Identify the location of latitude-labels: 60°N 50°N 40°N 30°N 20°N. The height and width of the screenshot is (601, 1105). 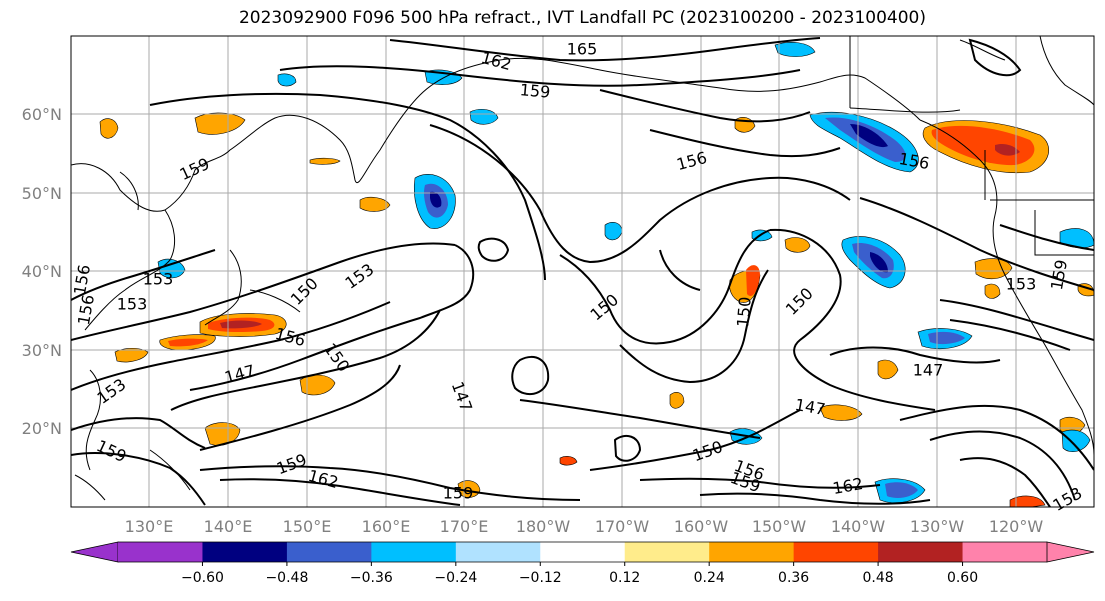
(42, 271).